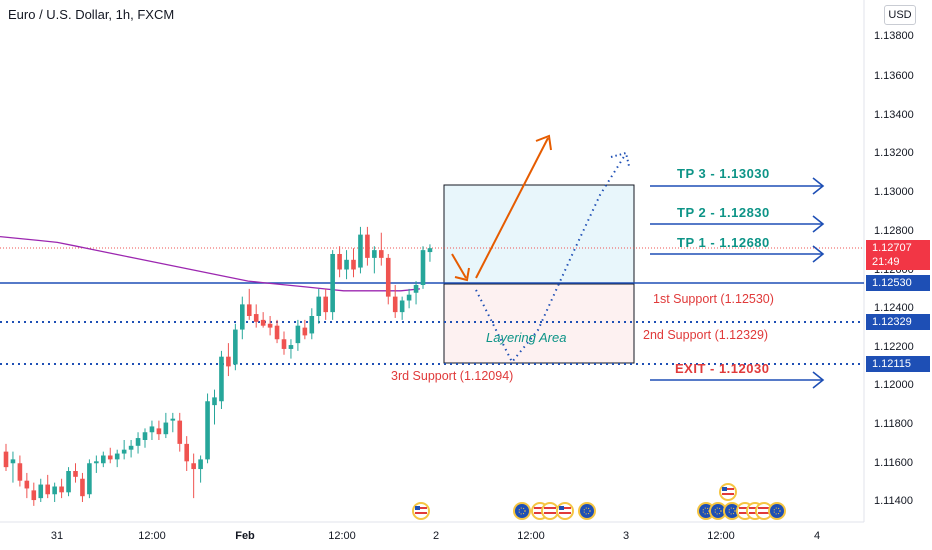  I want to click on support1-label: 1st Support (1.12530), so click(713, 299).